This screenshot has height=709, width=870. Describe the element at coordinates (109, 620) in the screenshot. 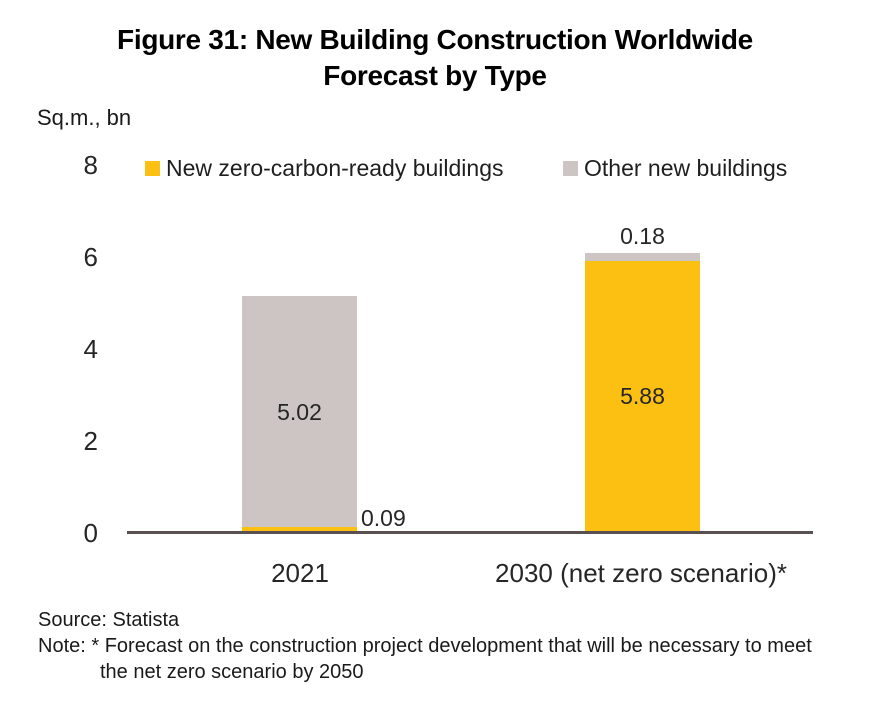

I see `source-text: Source: Statista` at that location.